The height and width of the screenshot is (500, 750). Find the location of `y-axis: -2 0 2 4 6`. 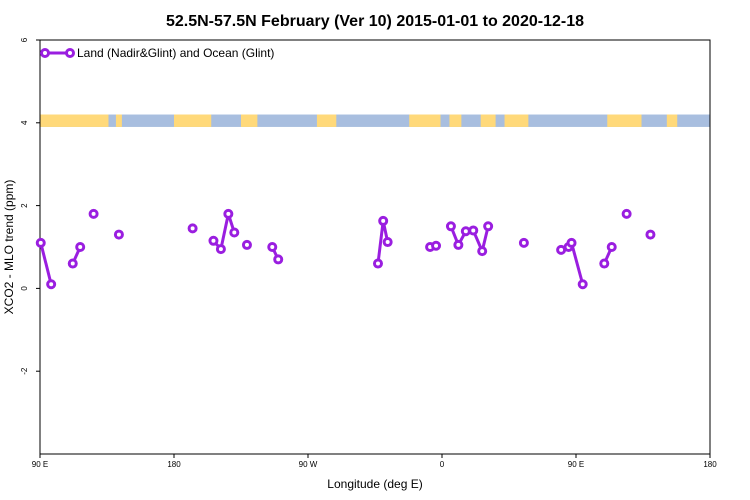

y-axis: -2 0 2 4 6 is located at coordinates (30, 206).